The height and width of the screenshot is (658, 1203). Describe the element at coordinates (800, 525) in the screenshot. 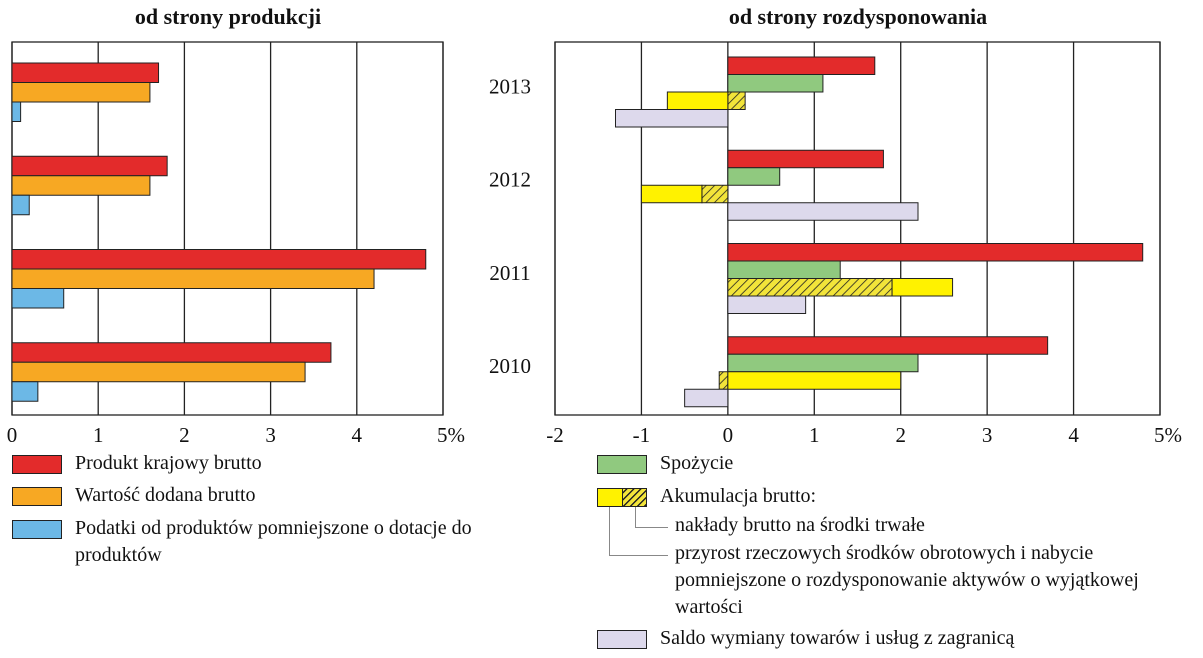

I see `legend-label: nakłady brutto na środki trwałe` at that location.